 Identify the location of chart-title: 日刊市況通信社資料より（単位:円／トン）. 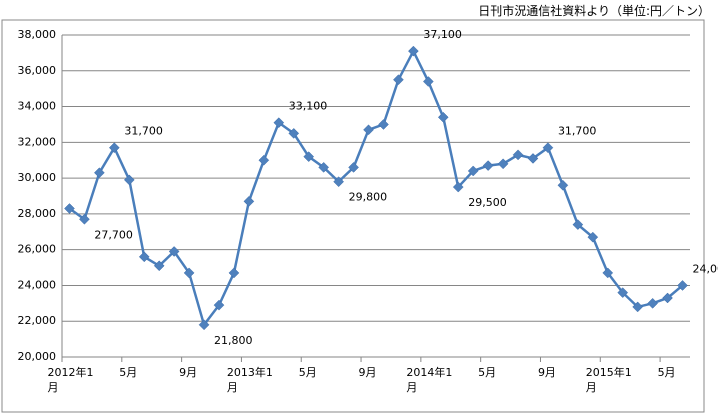
(594, 11).